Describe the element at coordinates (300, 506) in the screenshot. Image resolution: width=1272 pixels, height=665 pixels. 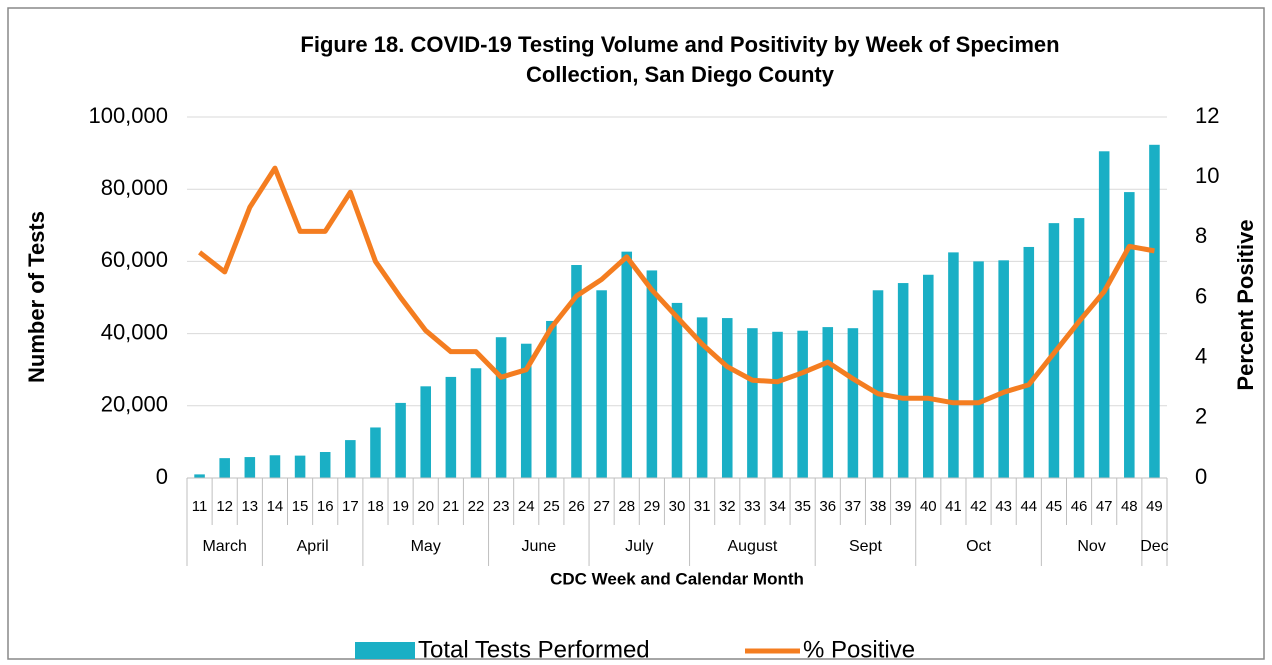
I see `x-tick-label: 15` at that location.